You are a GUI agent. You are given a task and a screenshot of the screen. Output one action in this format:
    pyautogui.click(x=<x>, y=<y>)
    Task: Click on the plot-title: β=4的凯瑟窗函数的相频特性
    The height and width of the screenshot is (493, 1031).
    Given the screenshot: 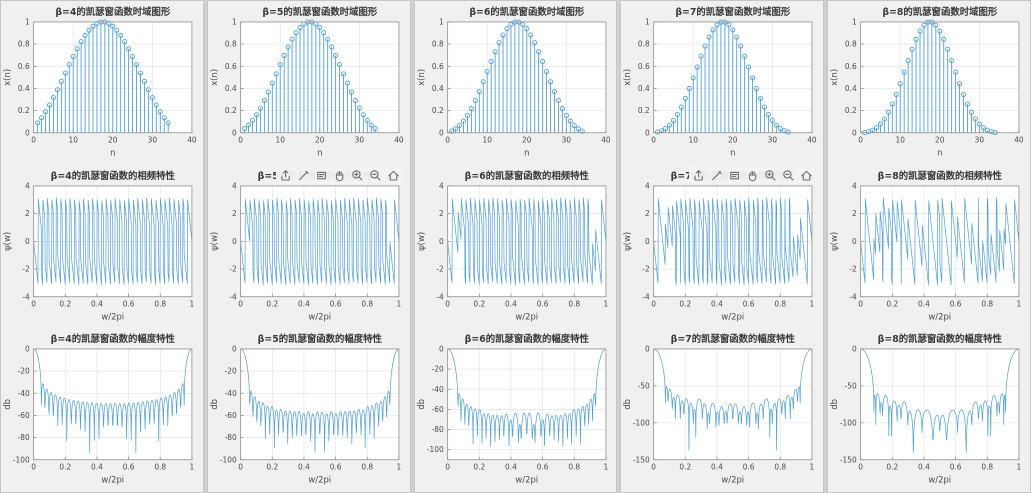 What is the action you would take?
    pyautogui.click(x=113, y=176)
    